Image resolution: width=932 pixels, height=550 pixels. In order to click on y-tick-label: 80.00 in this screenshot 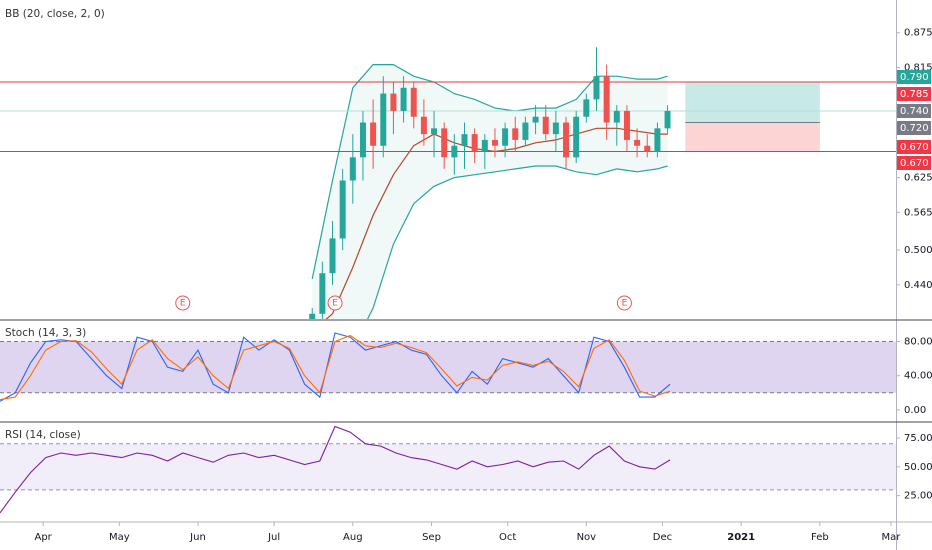, I will do `click(918, 342)`.